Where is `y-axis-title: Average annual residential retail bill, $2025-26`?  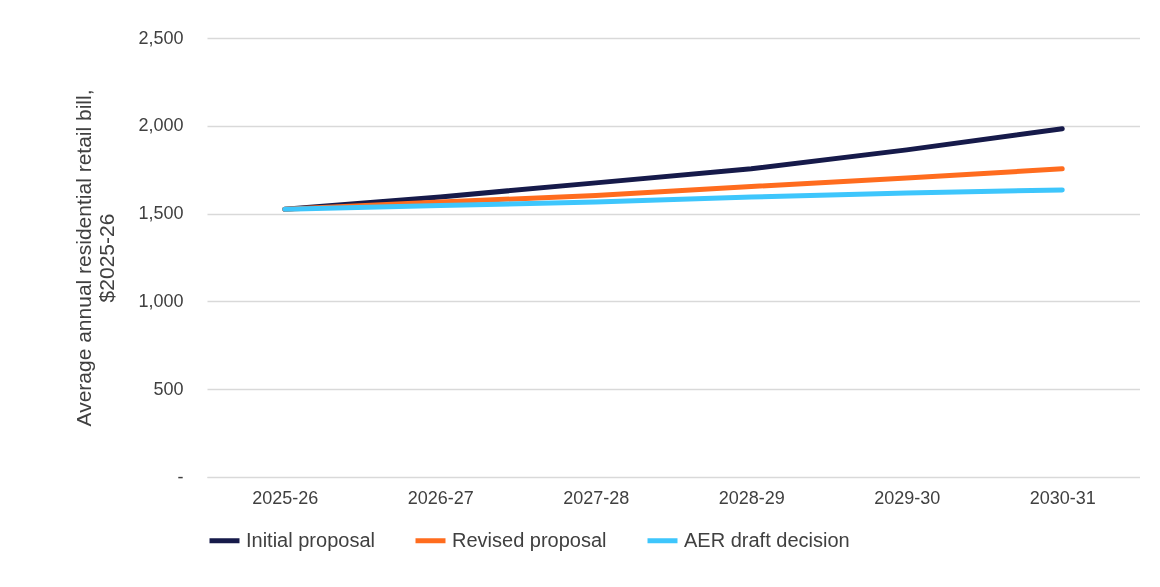
y-axis-title: Average annual residential retail bill, $2025-26 is located at coordinates (95, 258).